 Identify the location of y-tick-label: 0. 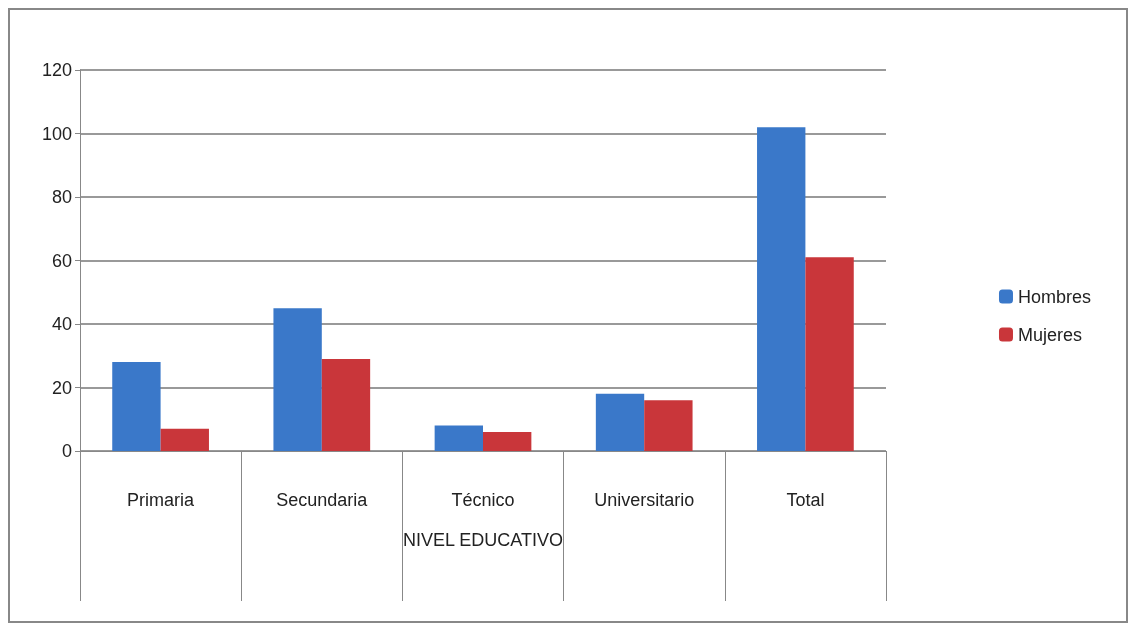
(66, 451).